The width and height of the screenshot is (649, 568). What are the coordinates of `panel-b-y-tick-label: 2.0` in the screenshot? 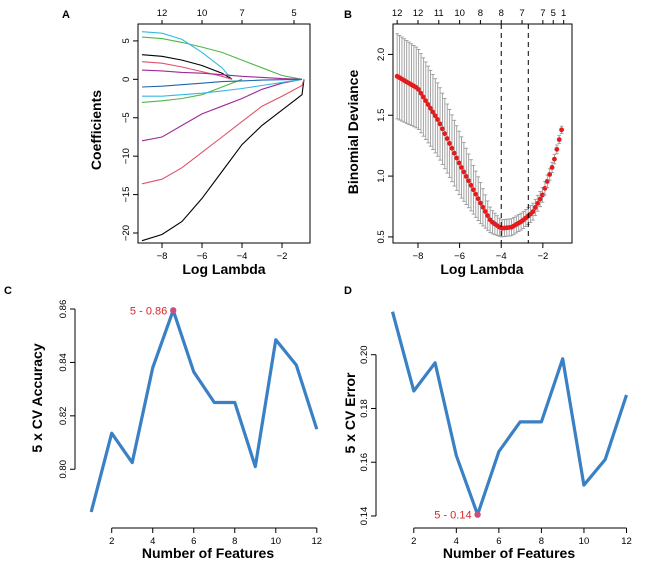 It's located at (381, 54).